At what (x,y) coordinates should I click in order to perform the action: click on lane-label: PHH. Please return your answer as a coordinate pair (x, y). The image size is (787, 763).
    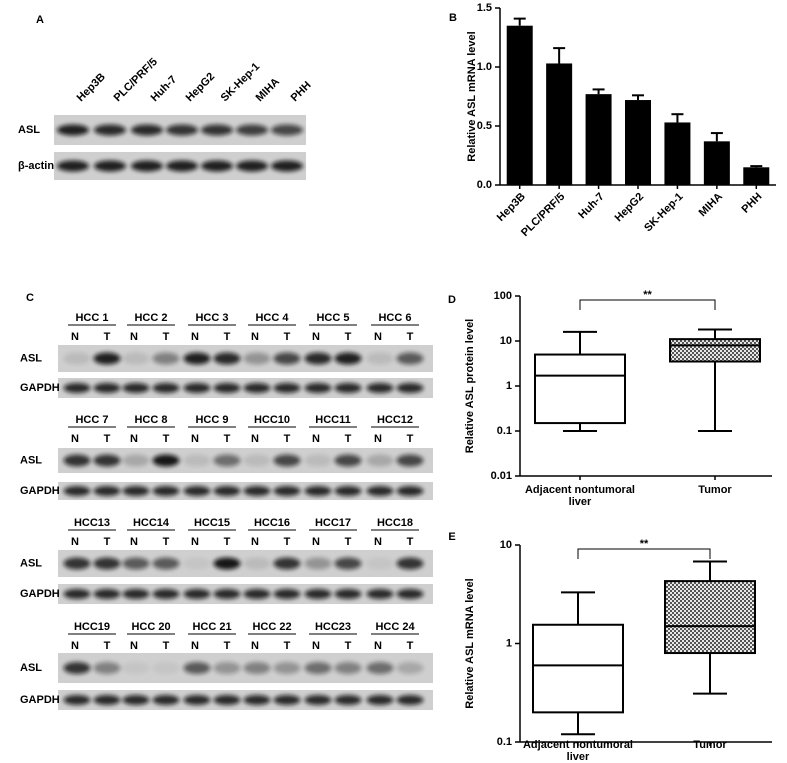
    Looking at the image, I should click on (301, 91).